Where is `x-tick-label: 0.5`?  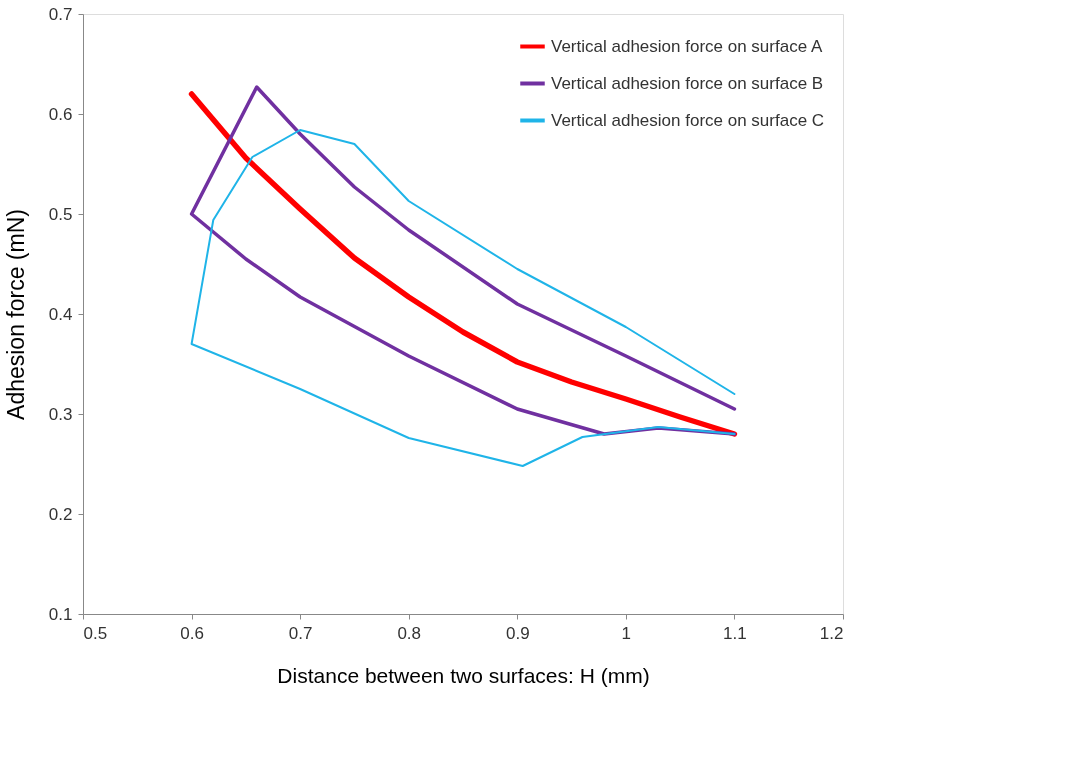 x-tick-label: 0.5 is located at coordinates (95, 633).